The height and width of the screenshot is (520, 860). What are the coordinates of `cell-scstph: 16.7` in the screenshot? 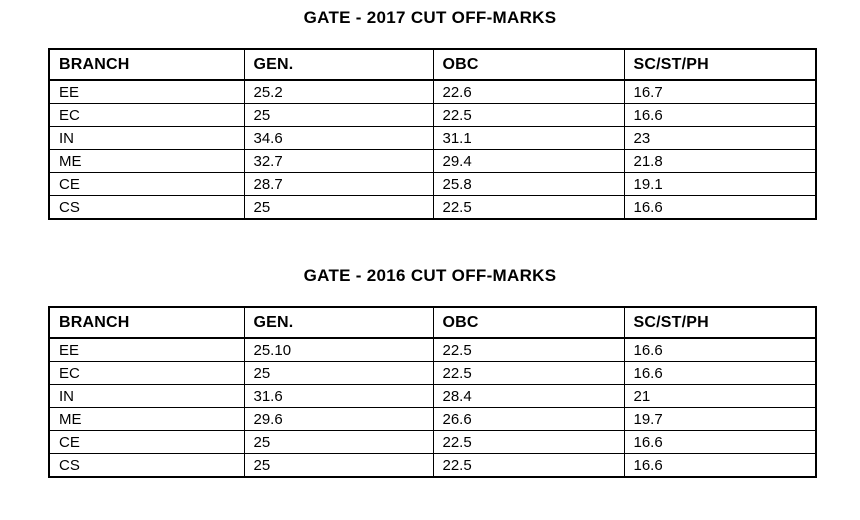 It's located at (720, 91).